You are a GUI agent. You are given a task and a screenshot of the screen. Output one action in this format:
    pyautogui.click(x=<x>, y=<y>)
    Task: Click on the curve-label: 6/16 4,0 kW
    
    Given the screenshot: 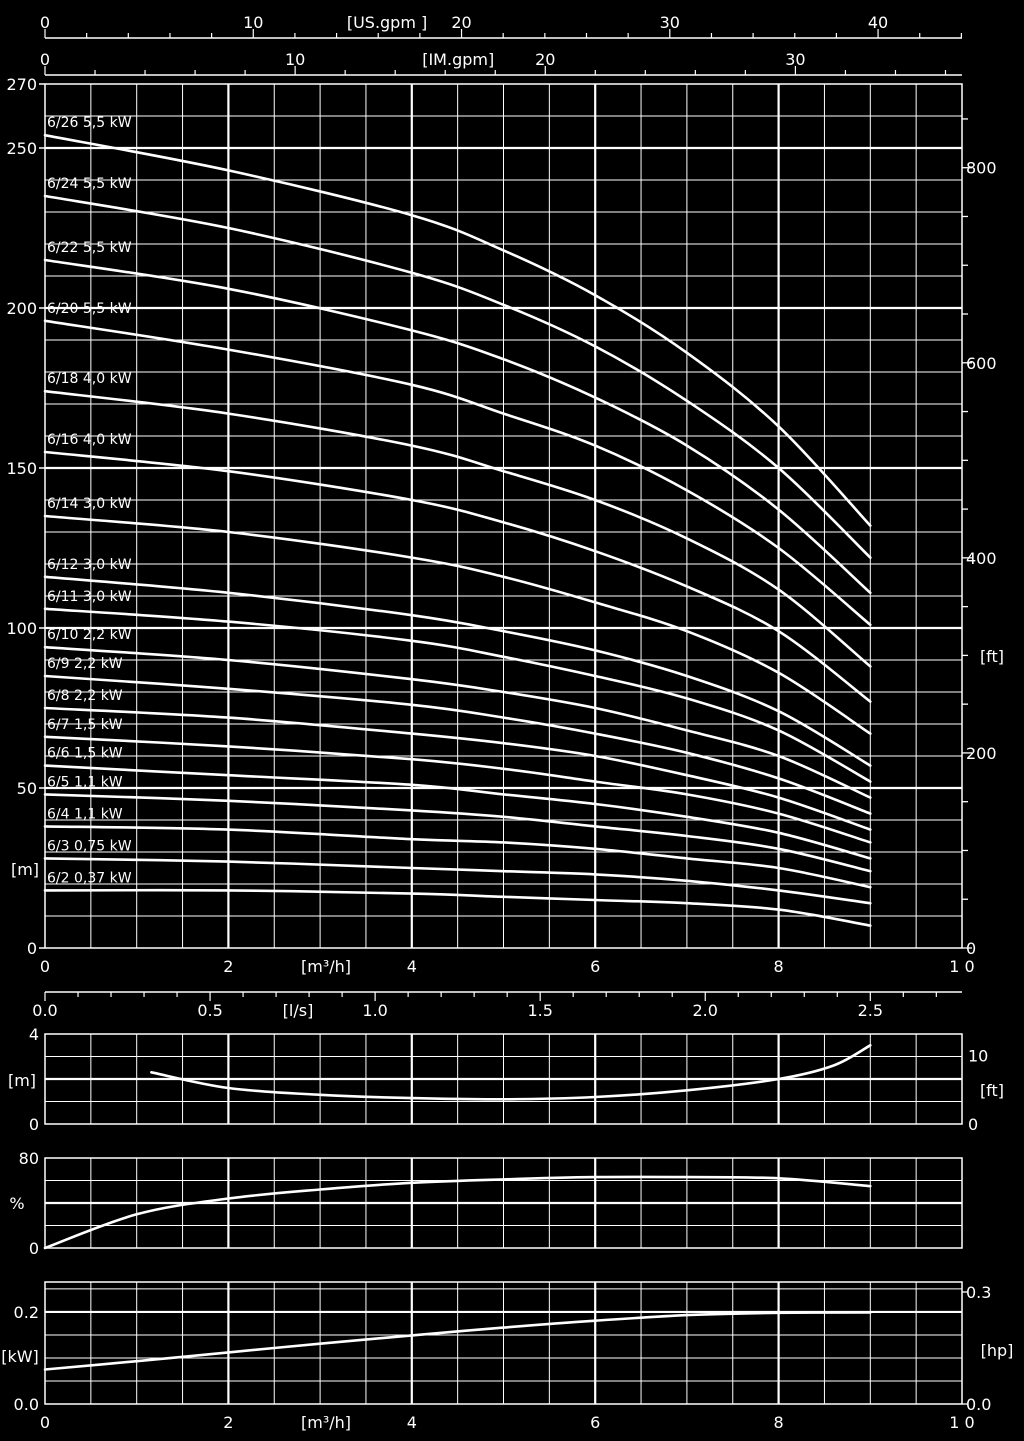 What is the action you would take?
    pyautogui.click(x=89, y=440)
    